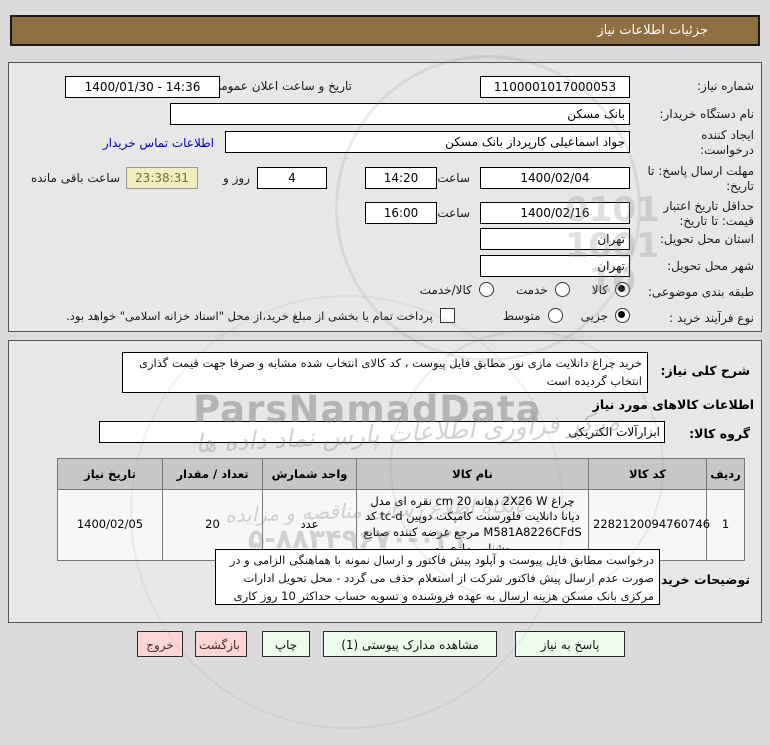 The width and height of the screenshot is (770, 745). What do you see at coordinates (555, 178) in the screenshot?
I see `reply-deadline-date-field` at bounding box center [555, 178].